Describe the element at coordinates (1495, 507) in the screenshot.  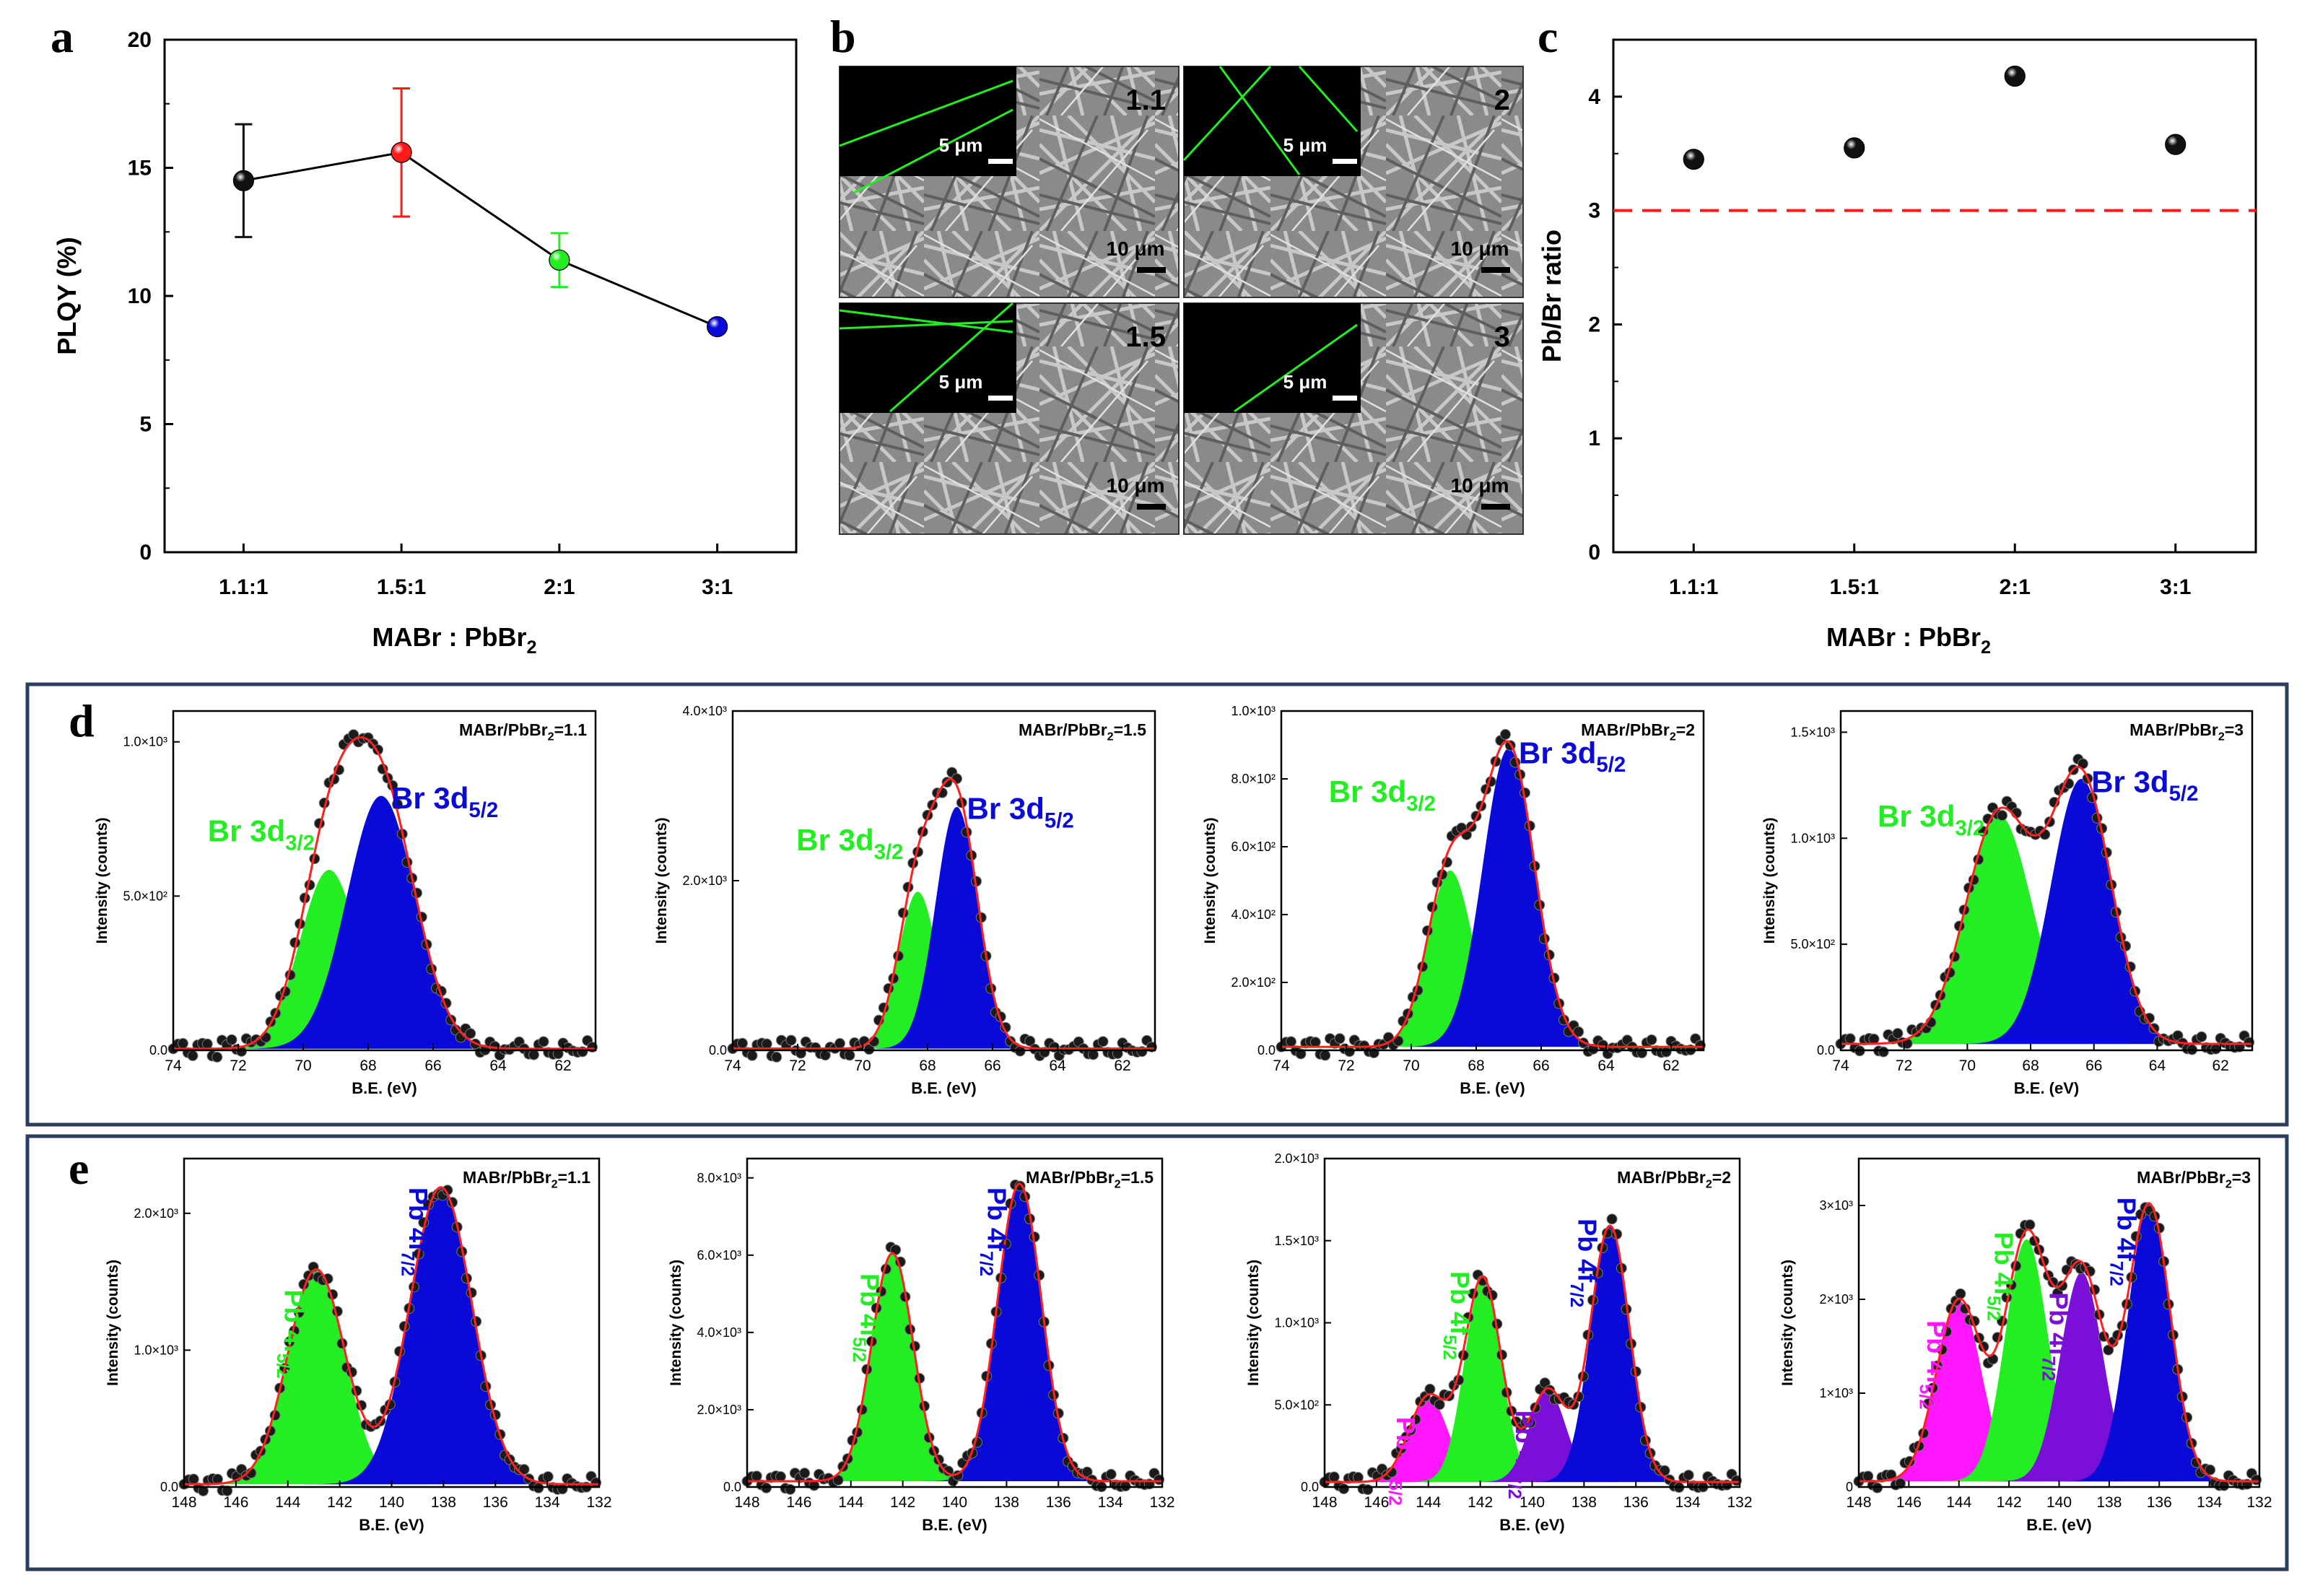
I see `main-scale-bar` at that location.